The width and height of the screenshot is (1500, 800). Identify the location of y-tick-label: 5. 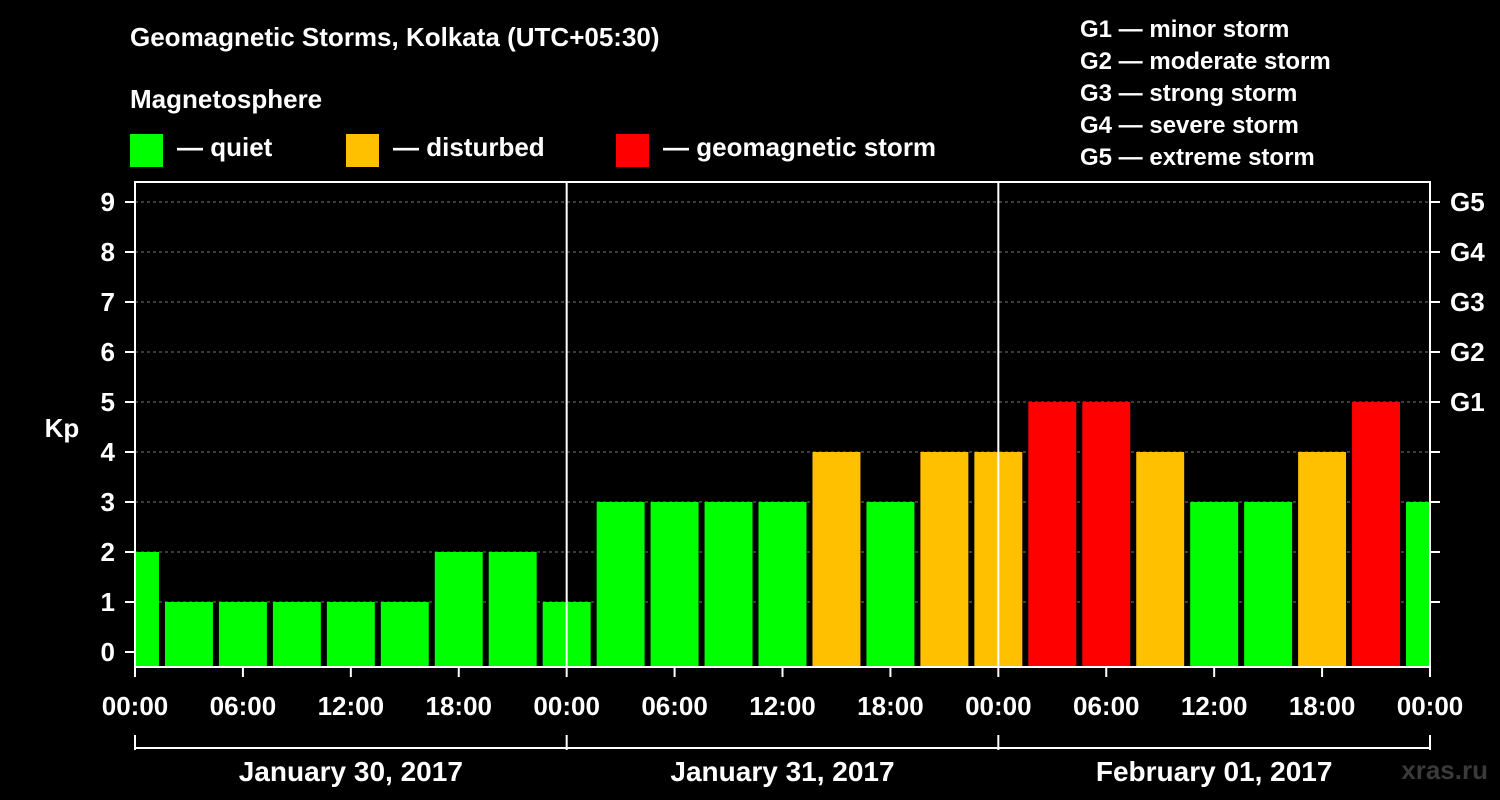
(108, 402).